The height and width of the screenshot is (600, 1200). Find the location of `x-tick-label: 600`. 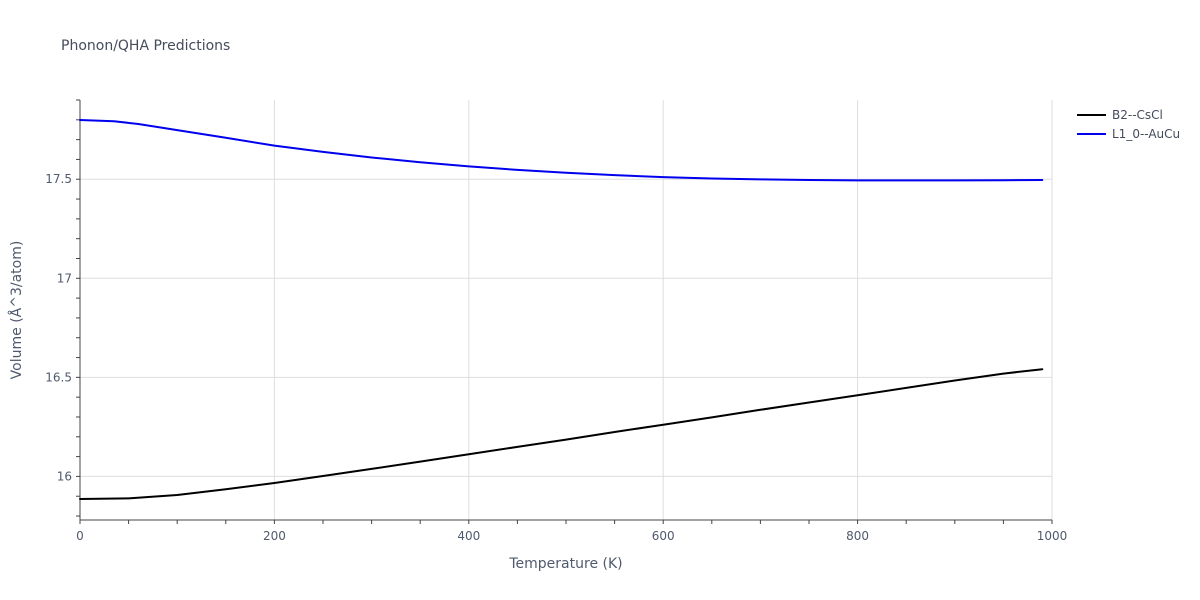

x-tick-label: 600 is located at coordinates (663, 536).